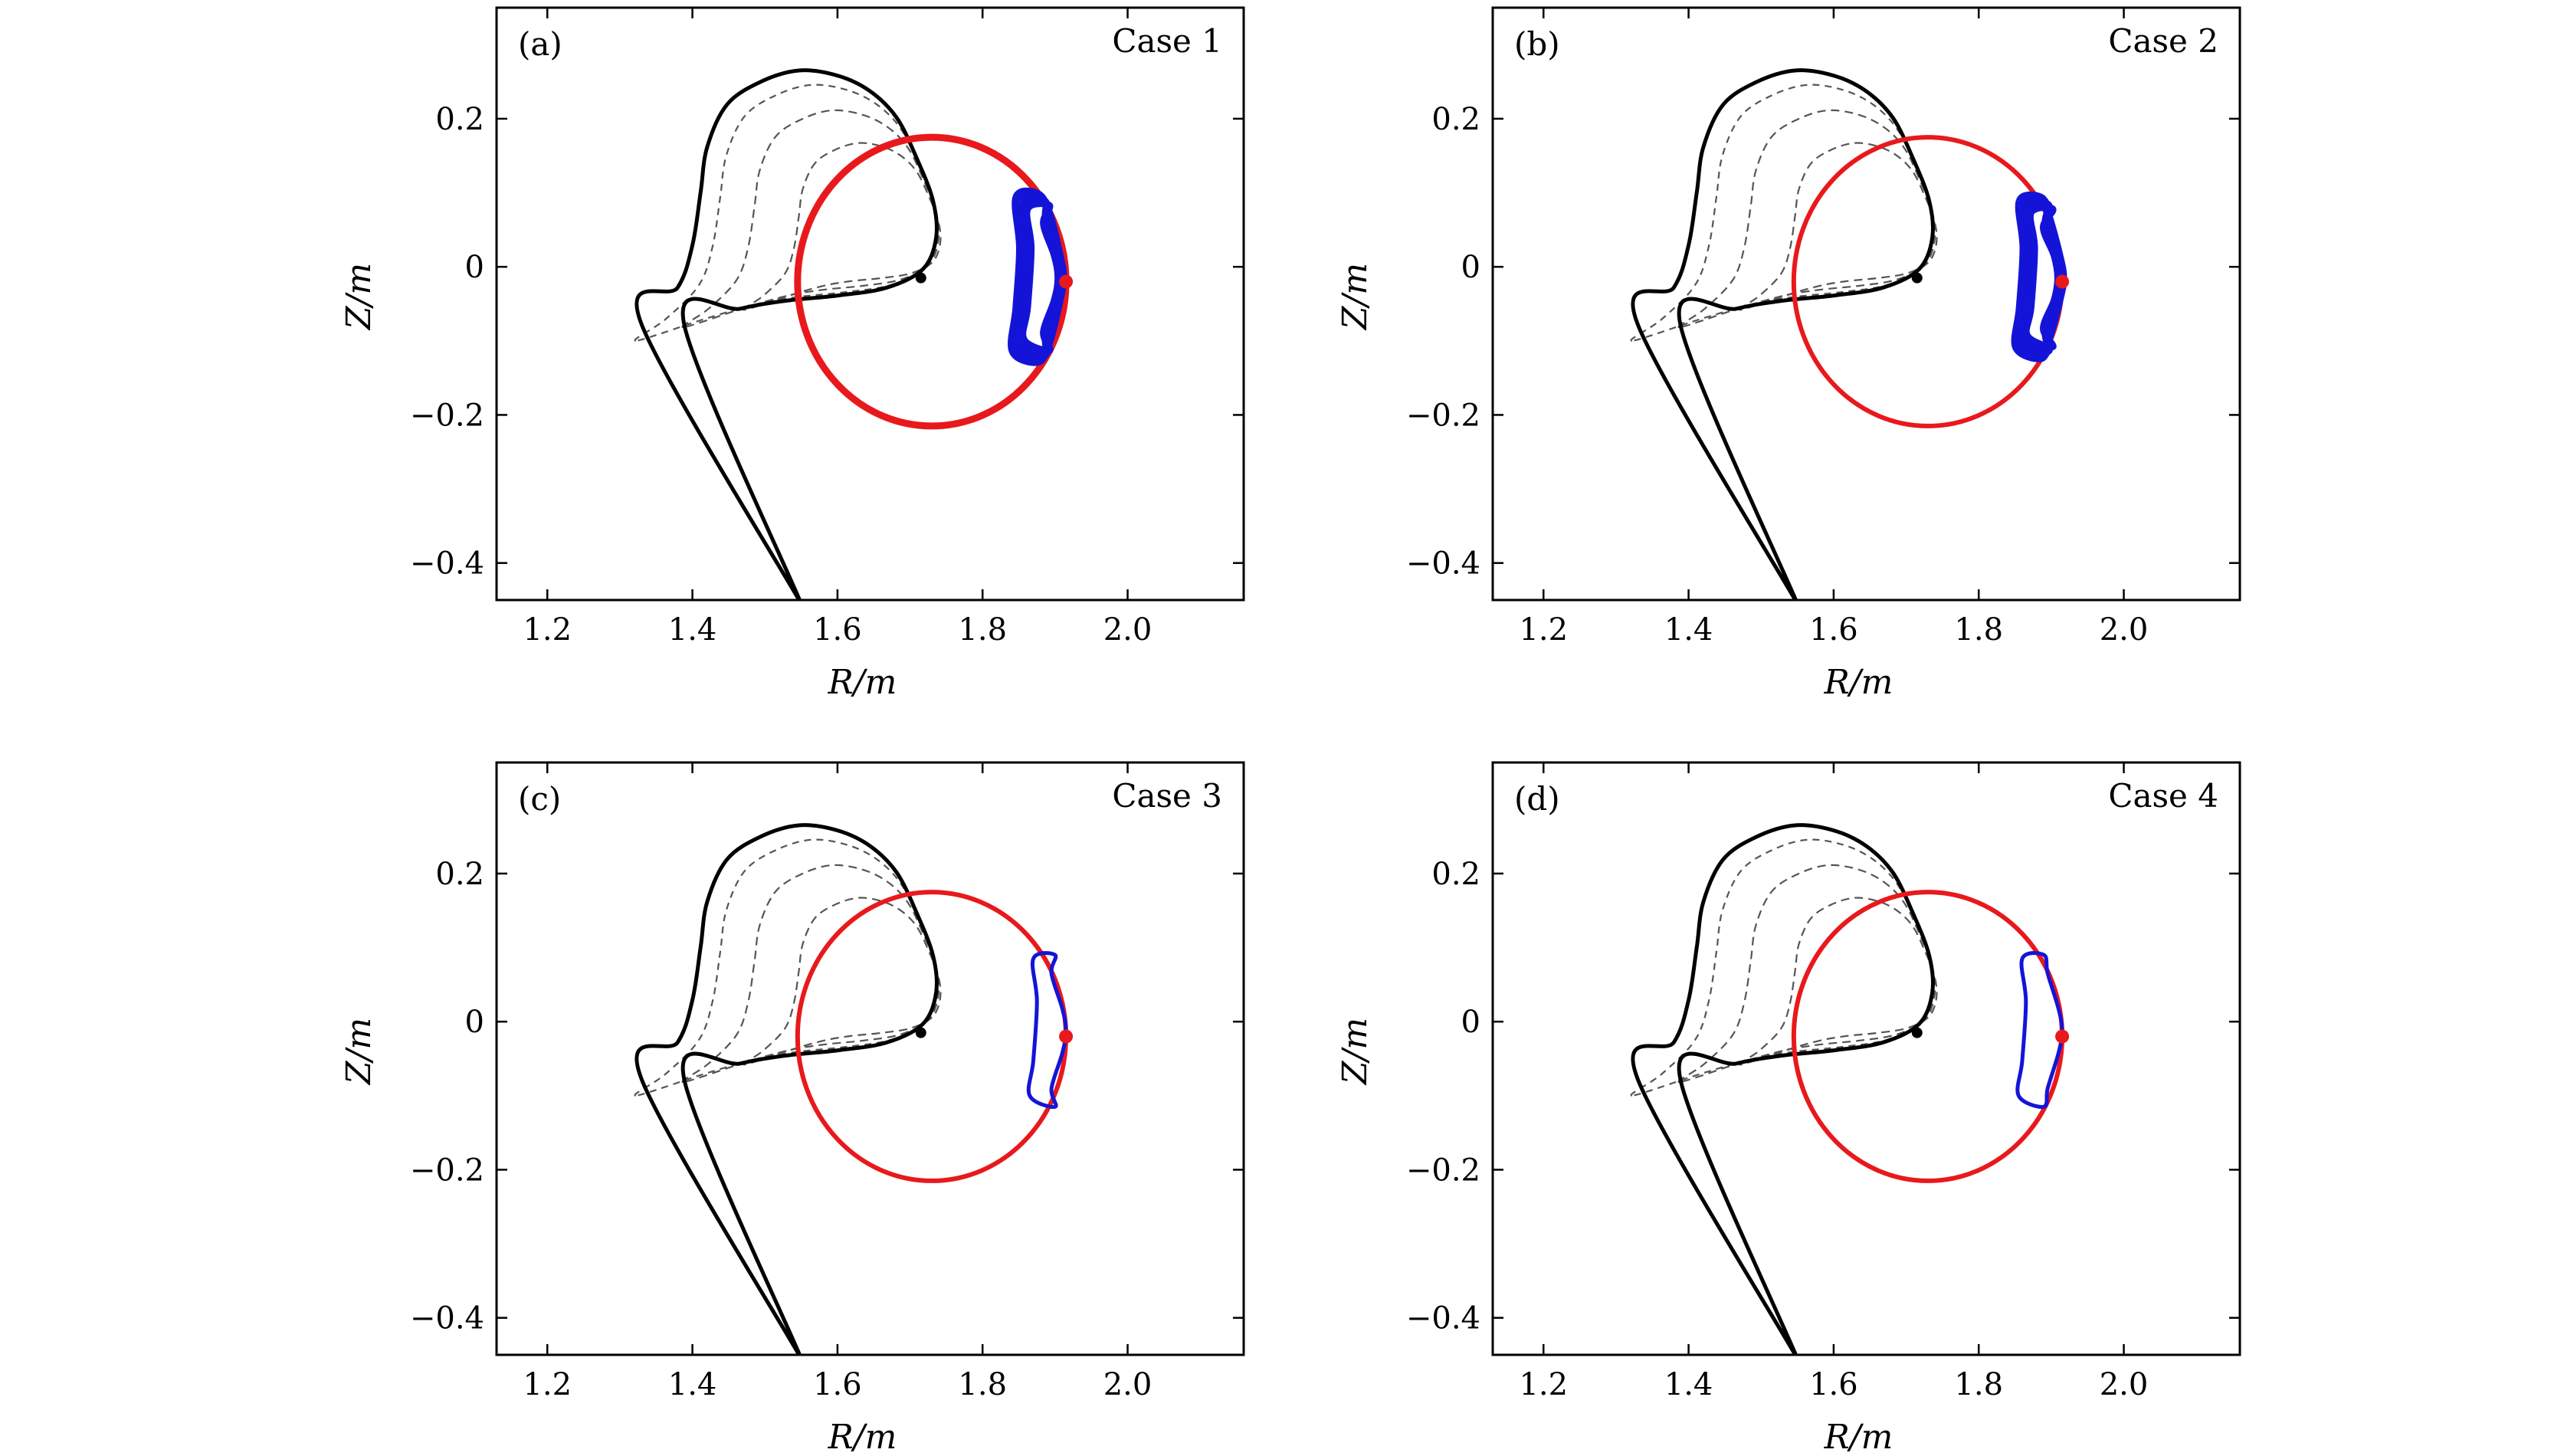 The width and height of the screenshot is (2564, 1456). I want to click on case-label: Case 3, so click(1167, 796).